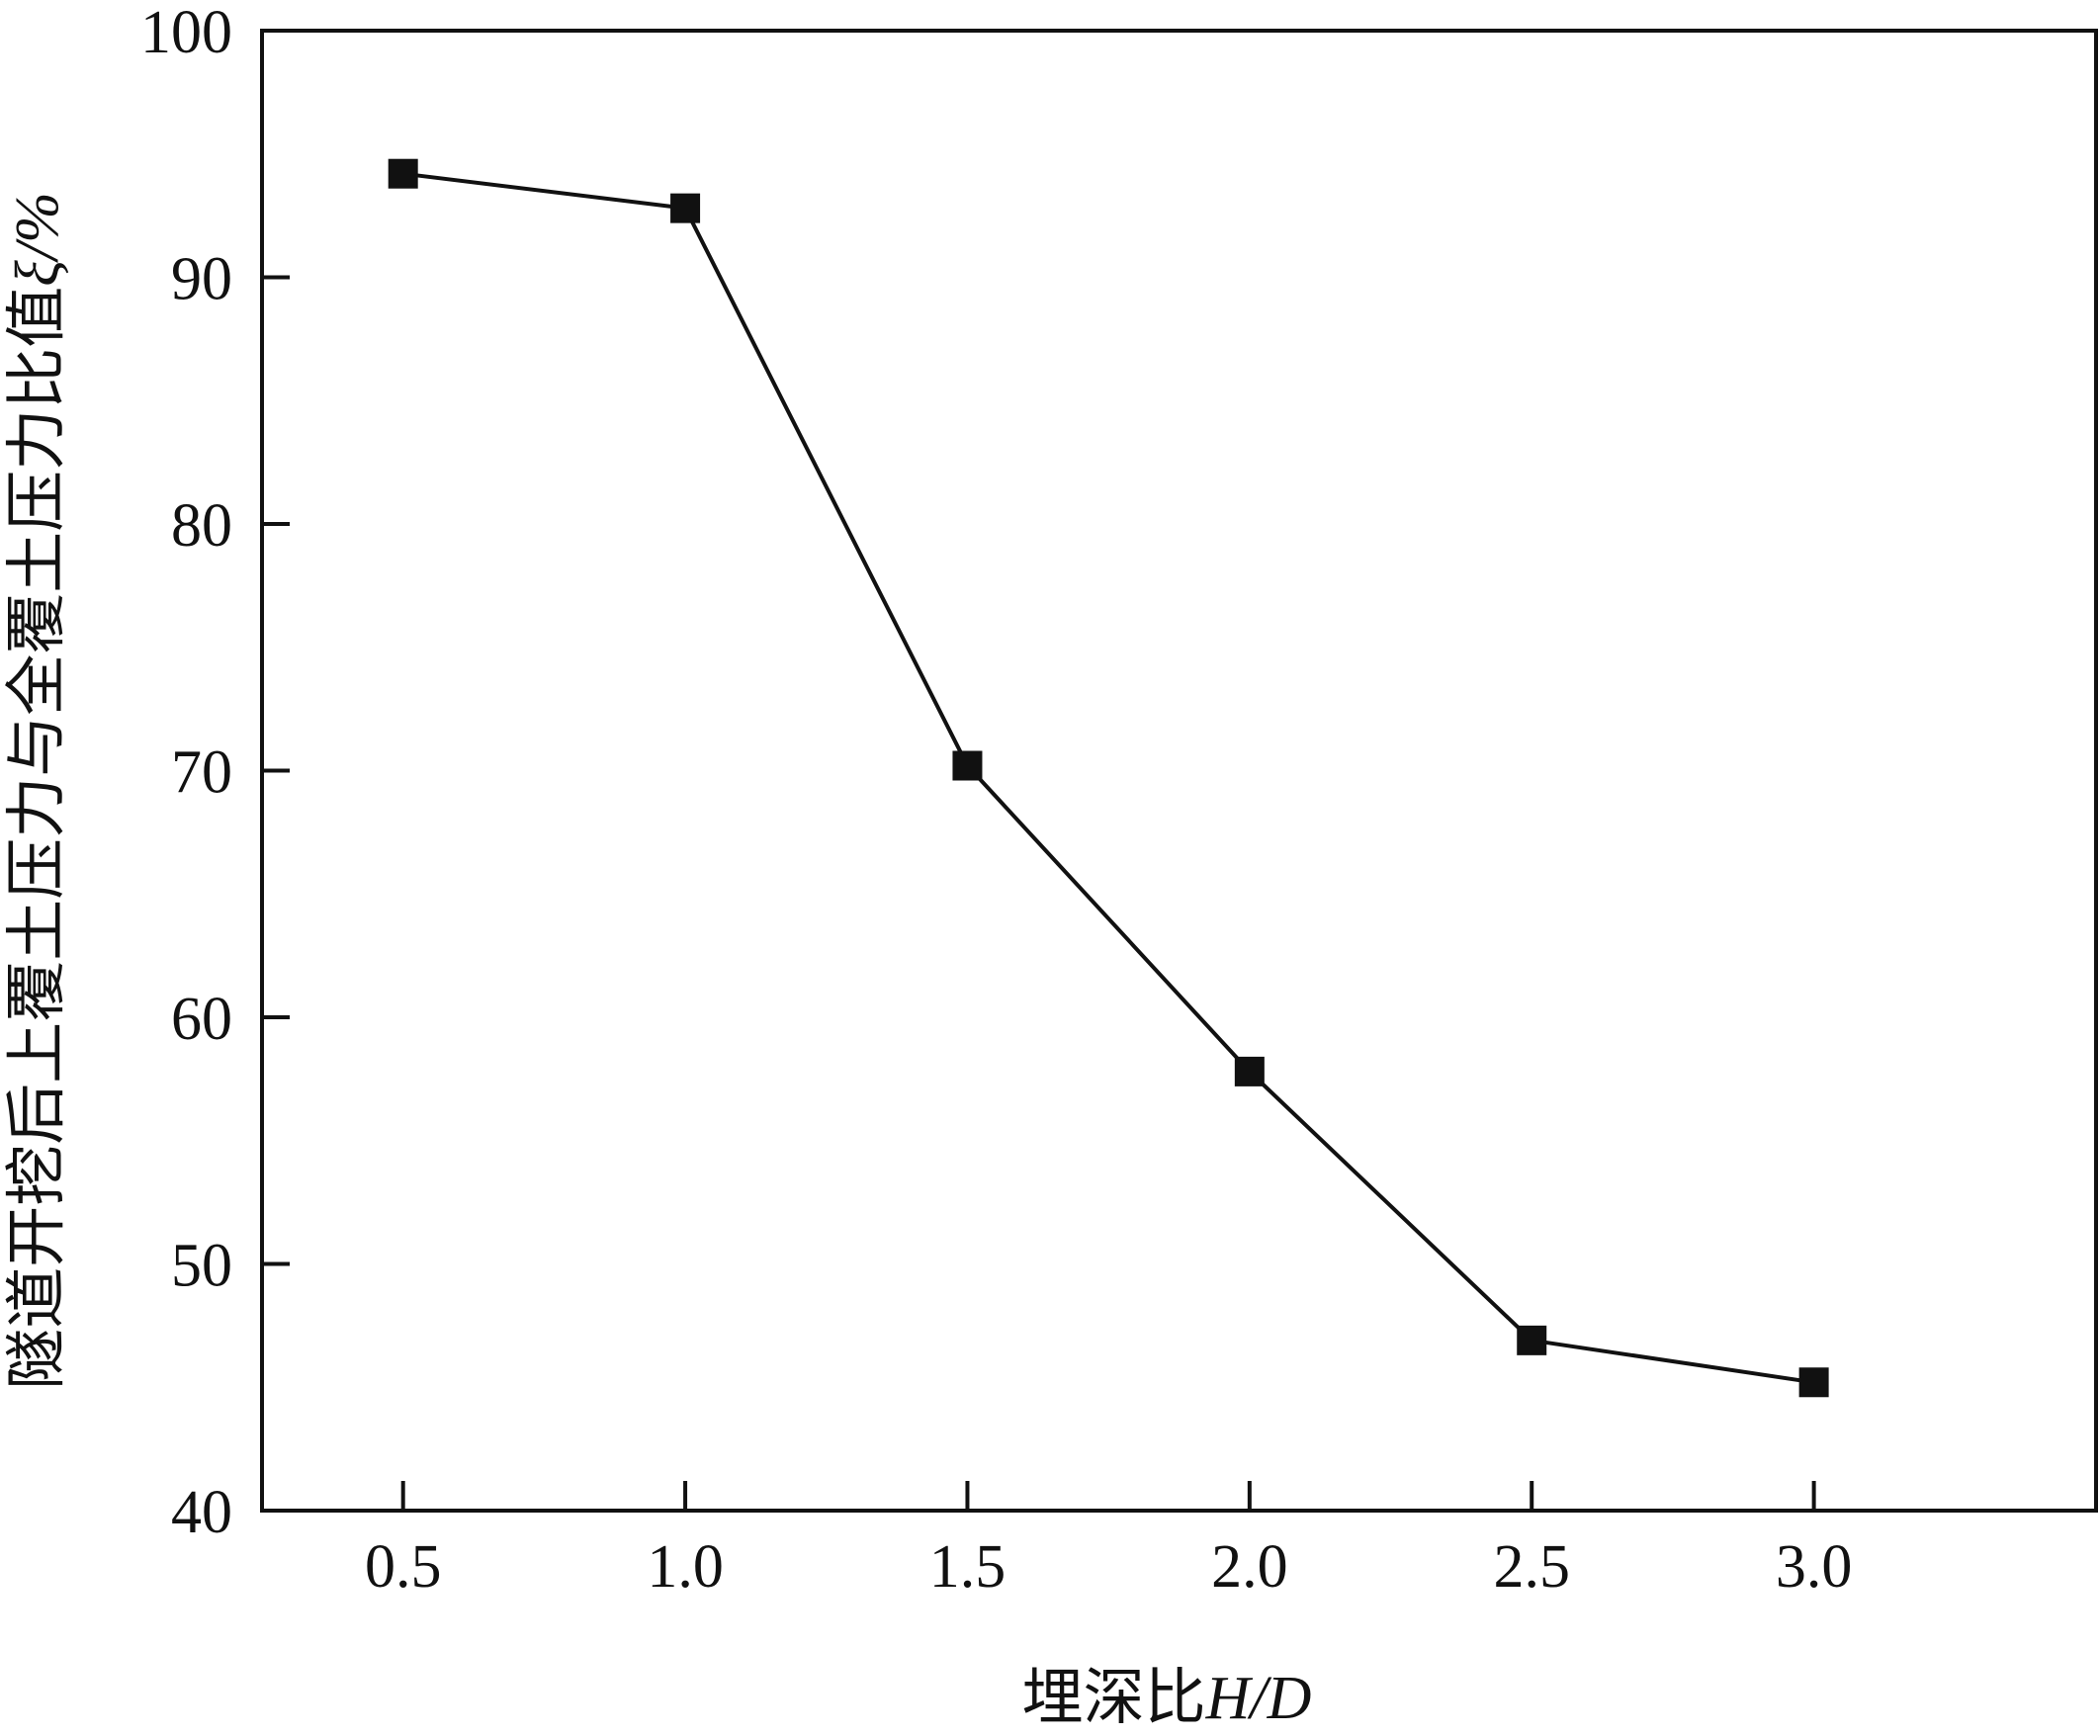  What do you see at coordinates (967, 1567) in the screenshot?
I see `x-tick-label: 1.5` at bounding box center [967, 1567].